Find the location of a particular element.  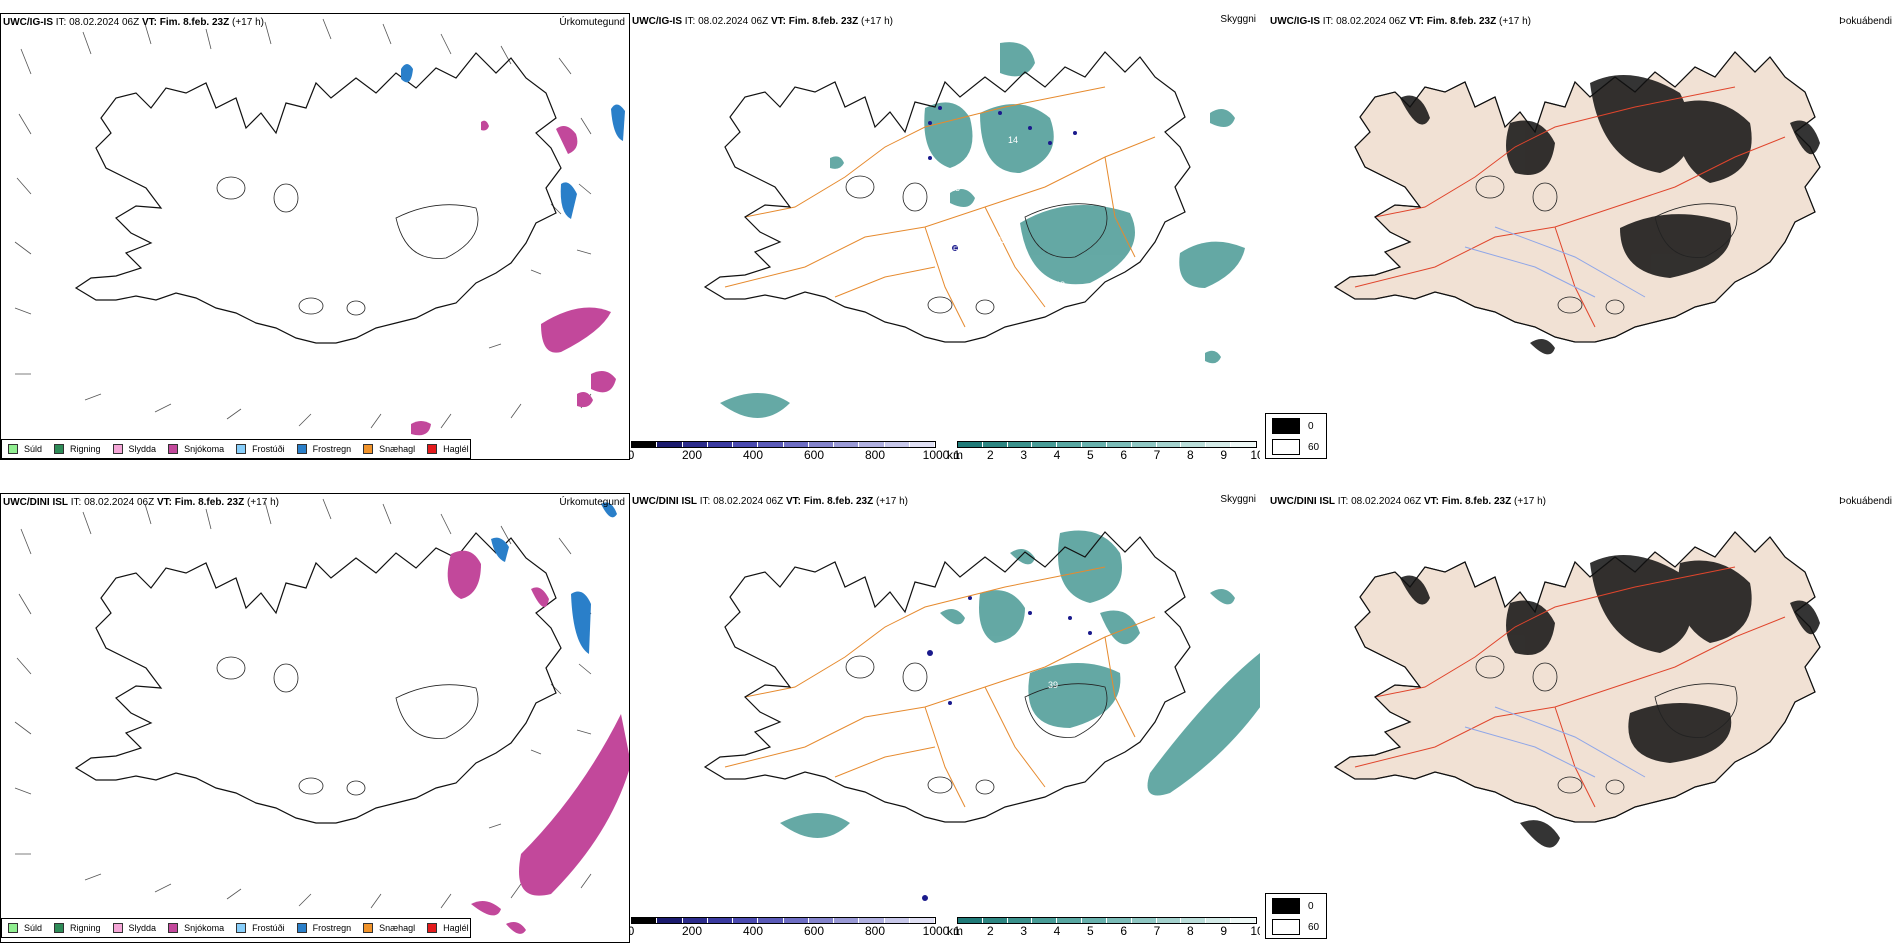

colorbar-unit: km is located at coordinates (955, 454).